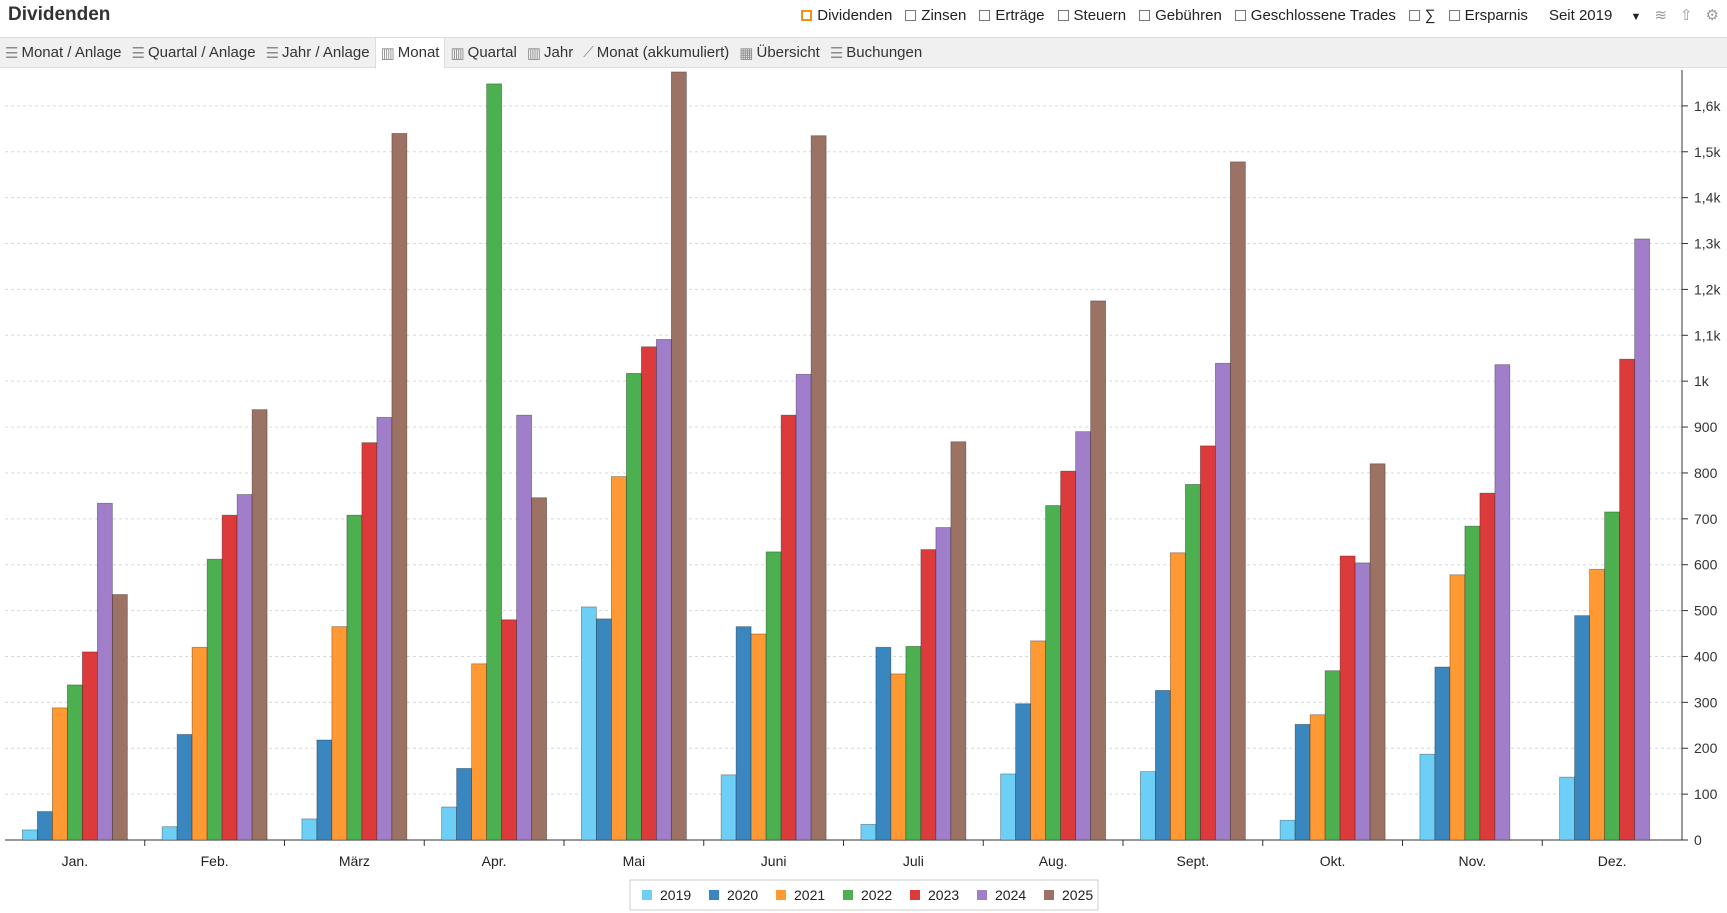 This screenshot has height=913, width=1727. I want to click on bar-2020-Aug., so click(1023, 772).